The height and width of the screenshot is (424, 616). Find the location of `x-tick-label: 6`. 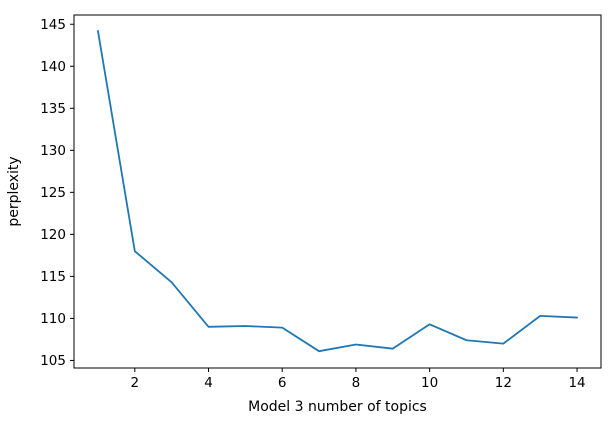

x-tick-label: 6 is located at coordinates (282, 383).